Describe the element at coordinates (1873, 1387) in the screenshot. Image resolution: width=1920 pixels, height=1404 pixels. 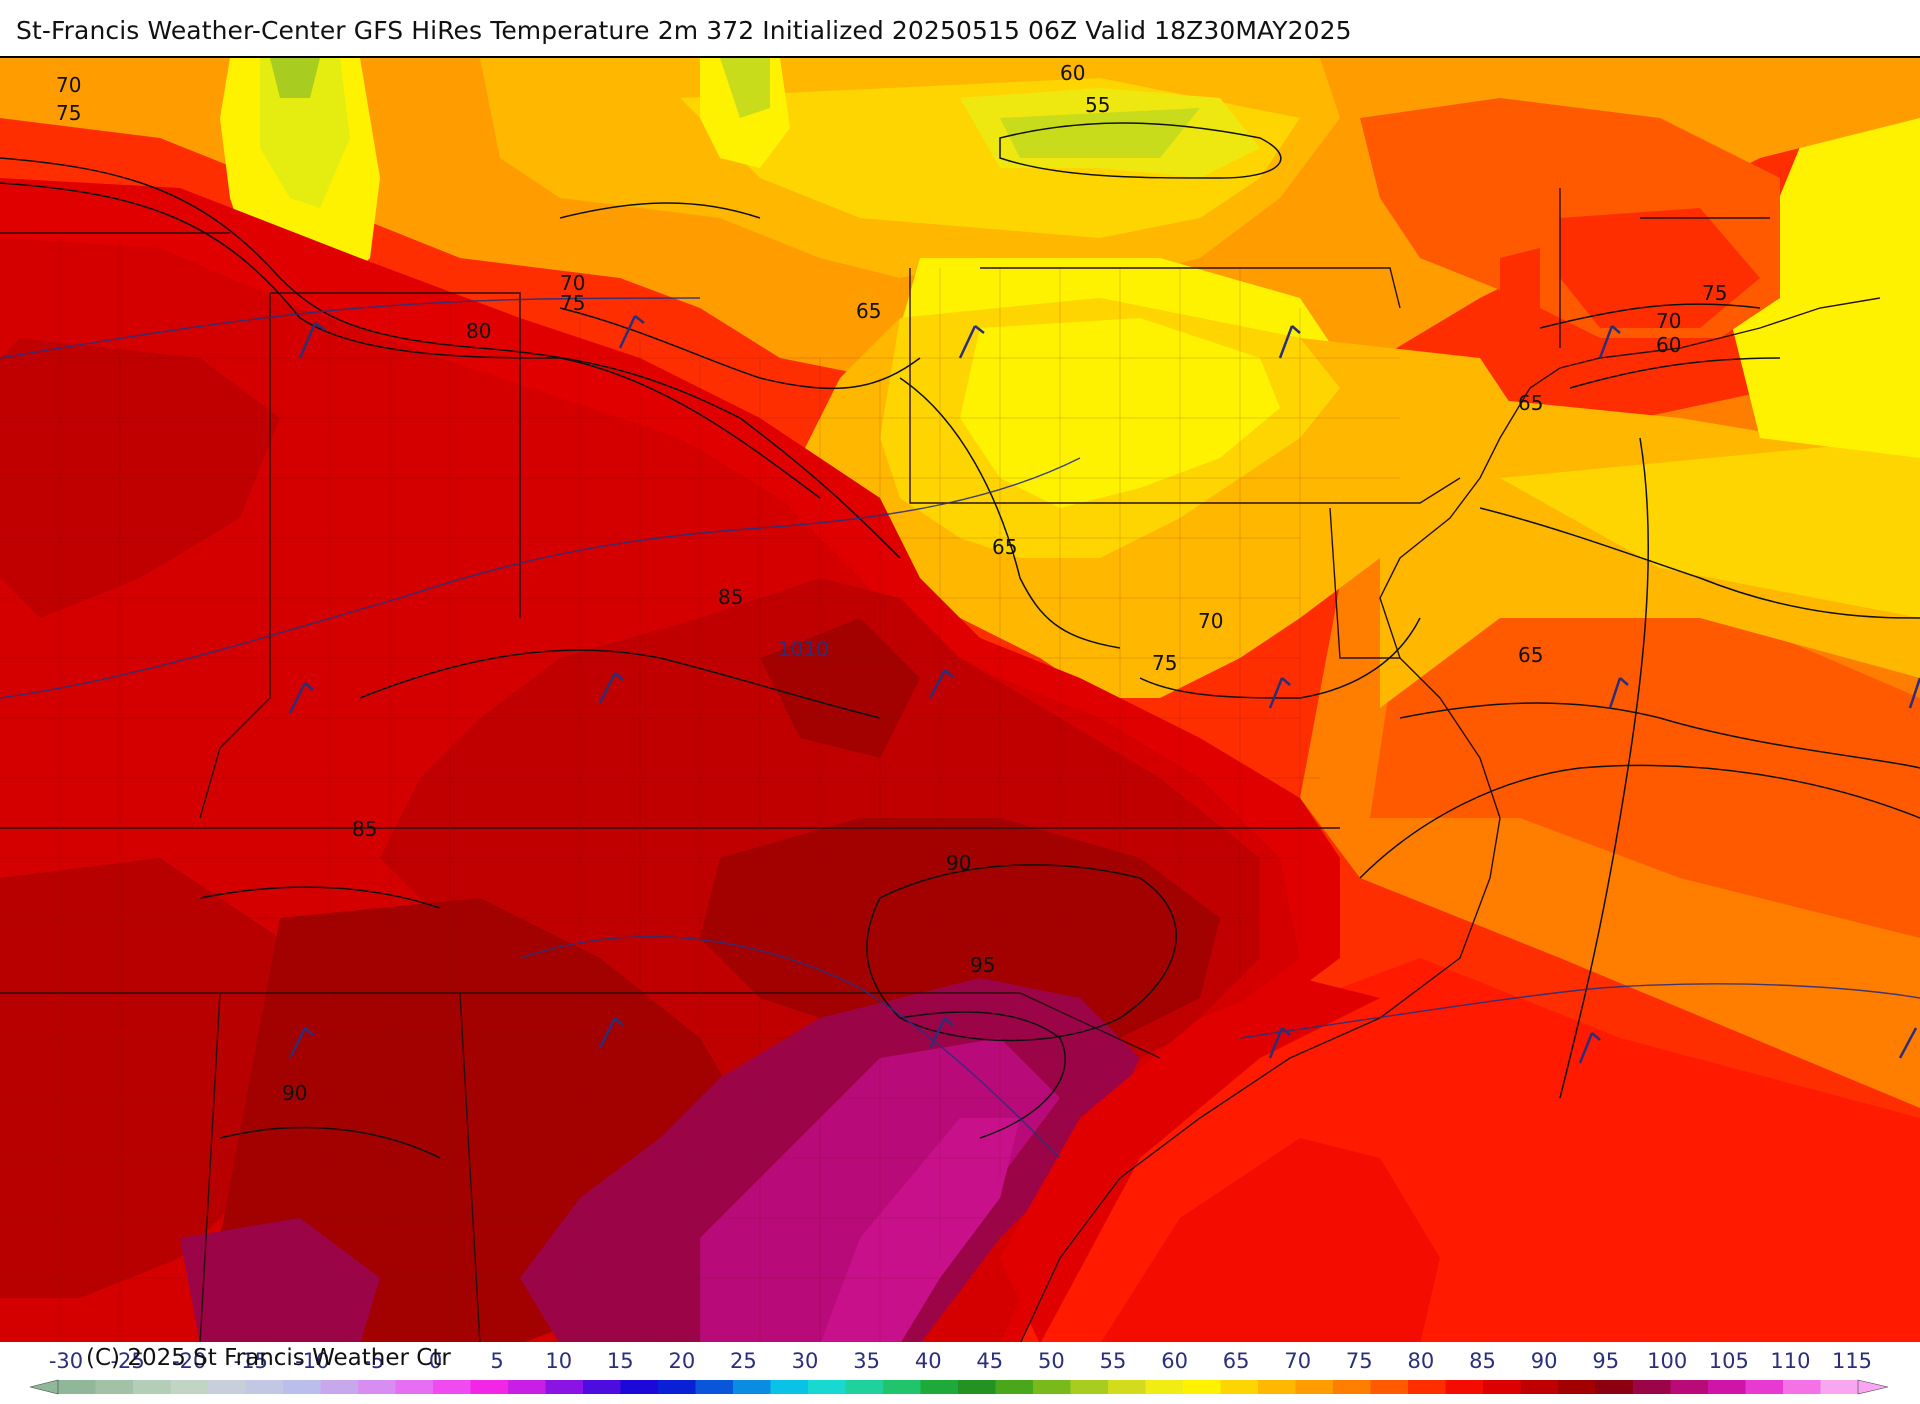
I see `colorbar-right-arrow` at that location.